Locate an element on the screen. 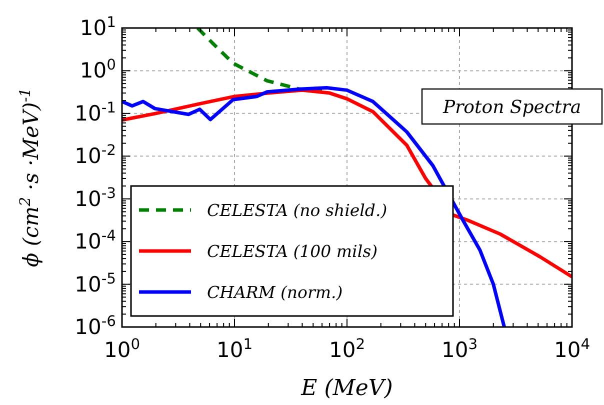 The width and height of the screenshot is (604, 405). y-tick-label: 10$^{-5}$ is located at coordinates (95, 283).